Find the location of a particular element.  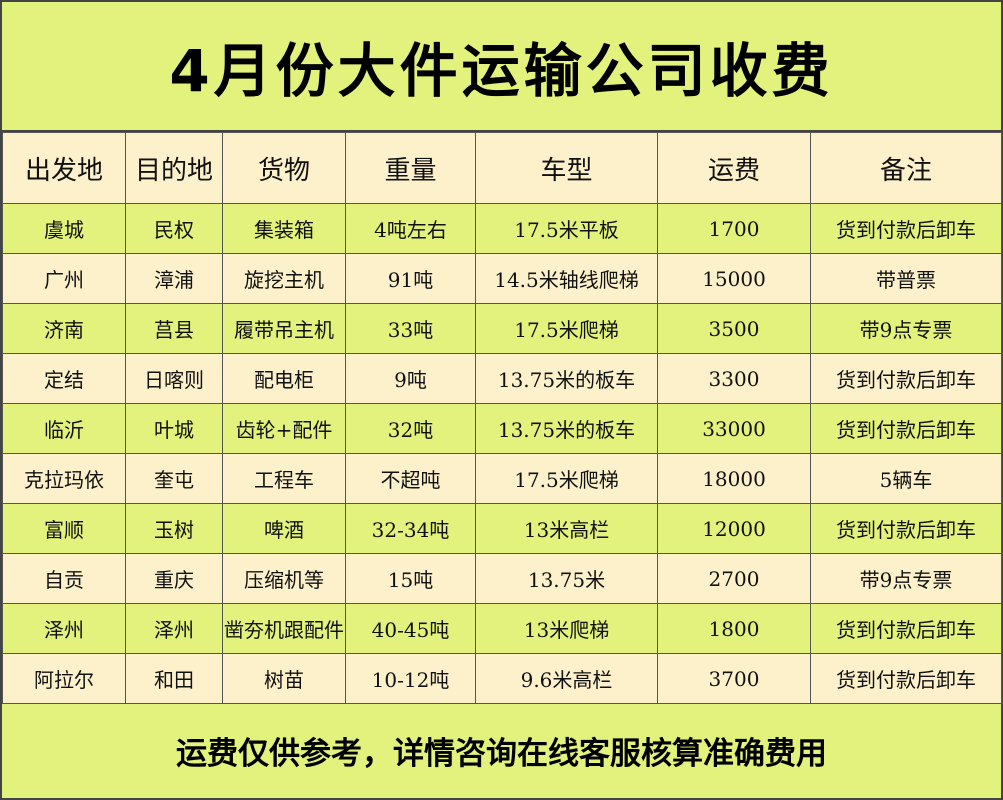

table-cell: 3300 is located at coordinates (734, 378).